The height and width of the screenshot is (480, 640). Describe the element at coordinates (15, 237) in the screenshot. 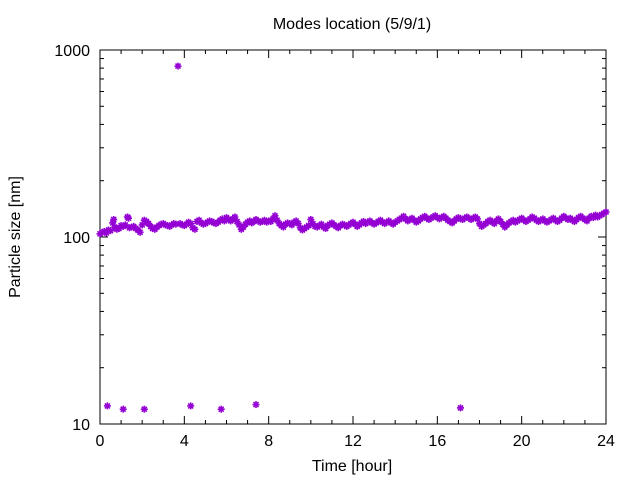

I see `y-axis-label: Particle size [nm]` at that location.